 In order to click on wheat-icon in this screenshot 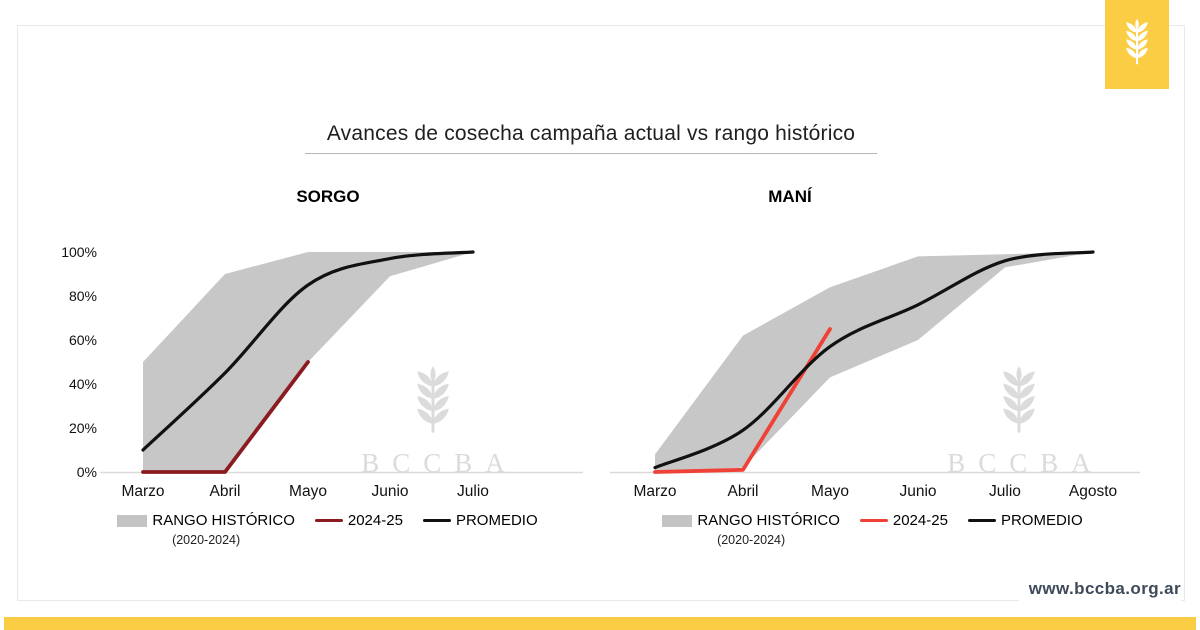, I will do `click(1137, 44)`.